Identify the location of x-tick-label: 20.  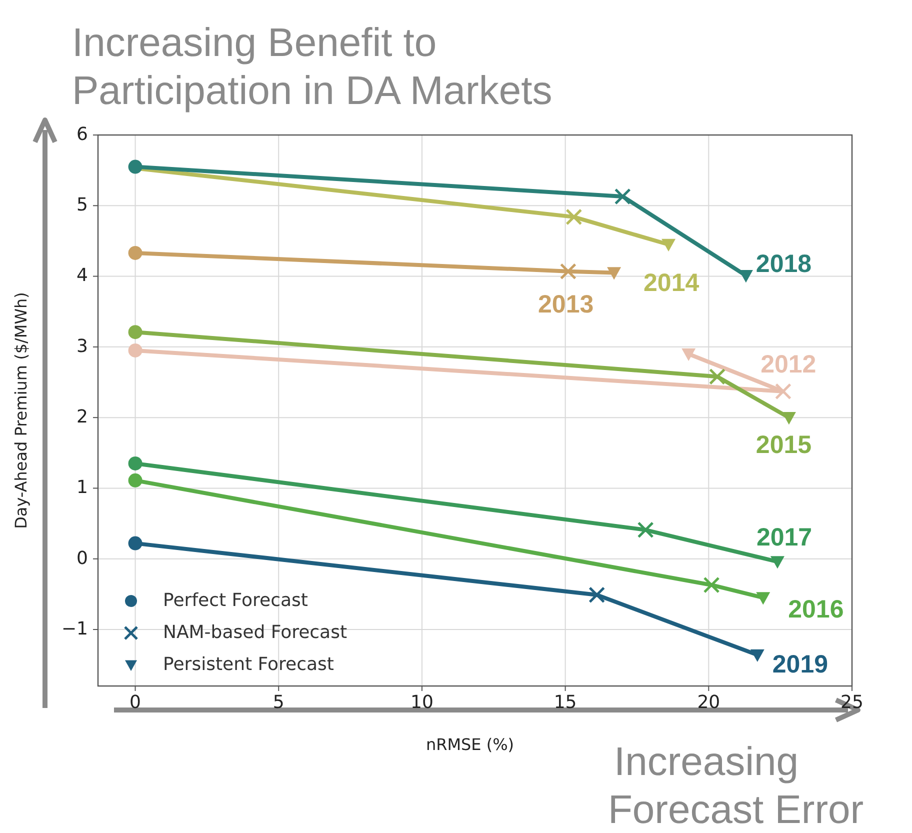
(708, 702).